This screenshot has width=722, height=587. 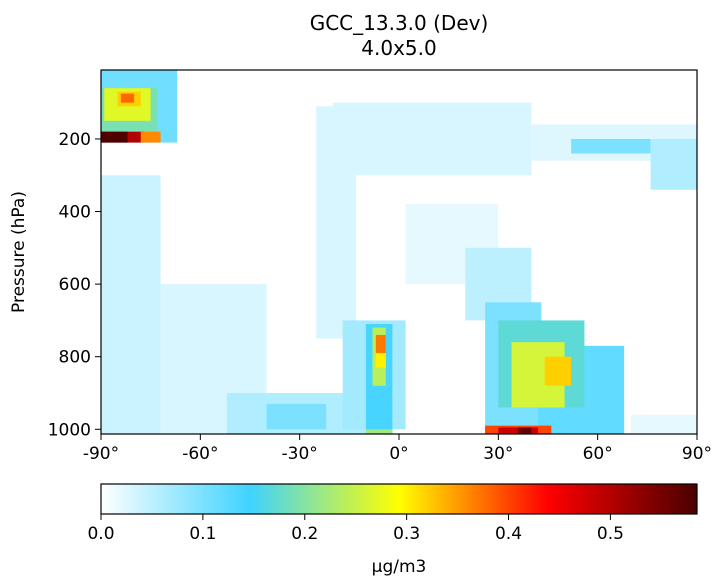 What do you see at coordinates (398, 48) in the screenshot?
I see `chart-subtitle: 4.0x5.0` at bounding box center [398, 48].